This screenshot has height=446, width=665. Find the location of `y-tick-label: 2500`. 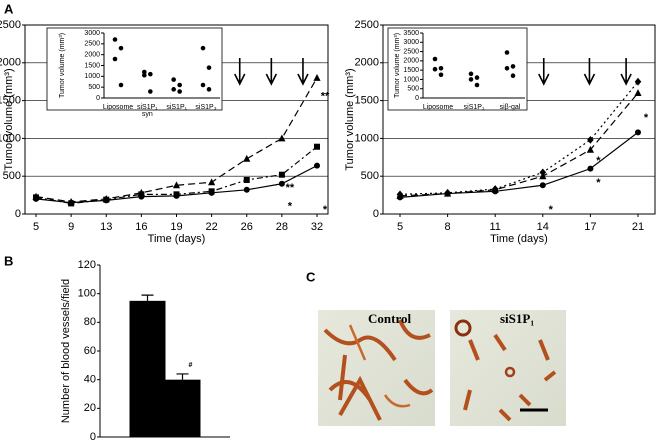

y-tick-label: 2500 is located at coordinates (367, 25).